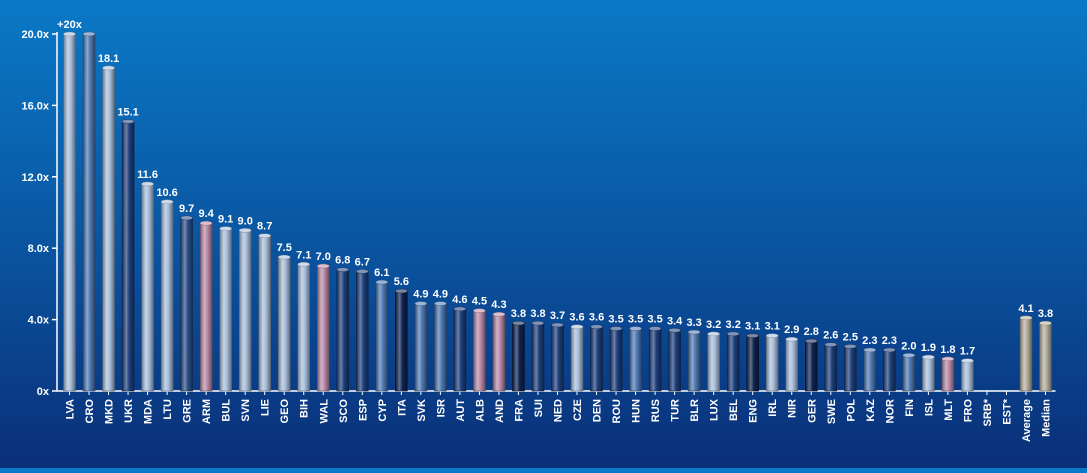 The height and width of the screenshot is (473, 1087). I want to click on x-tick-label: LVA, so click(71, 409).